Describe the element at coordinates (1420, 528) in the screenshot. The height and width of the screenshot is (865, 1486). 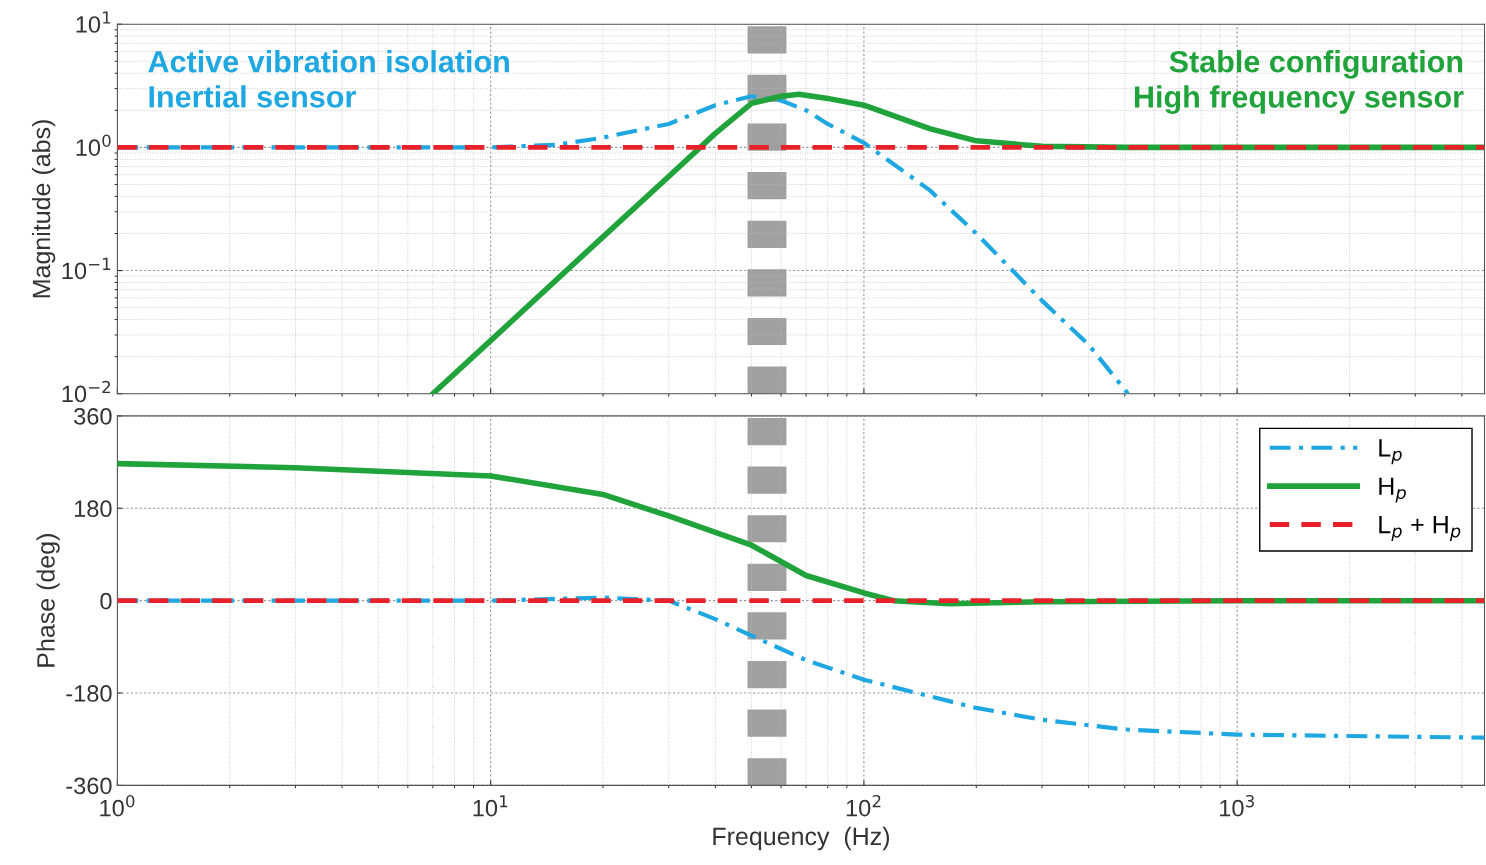
I see `legend-label: L$_{p}$ + H$_{p}$` at that location.